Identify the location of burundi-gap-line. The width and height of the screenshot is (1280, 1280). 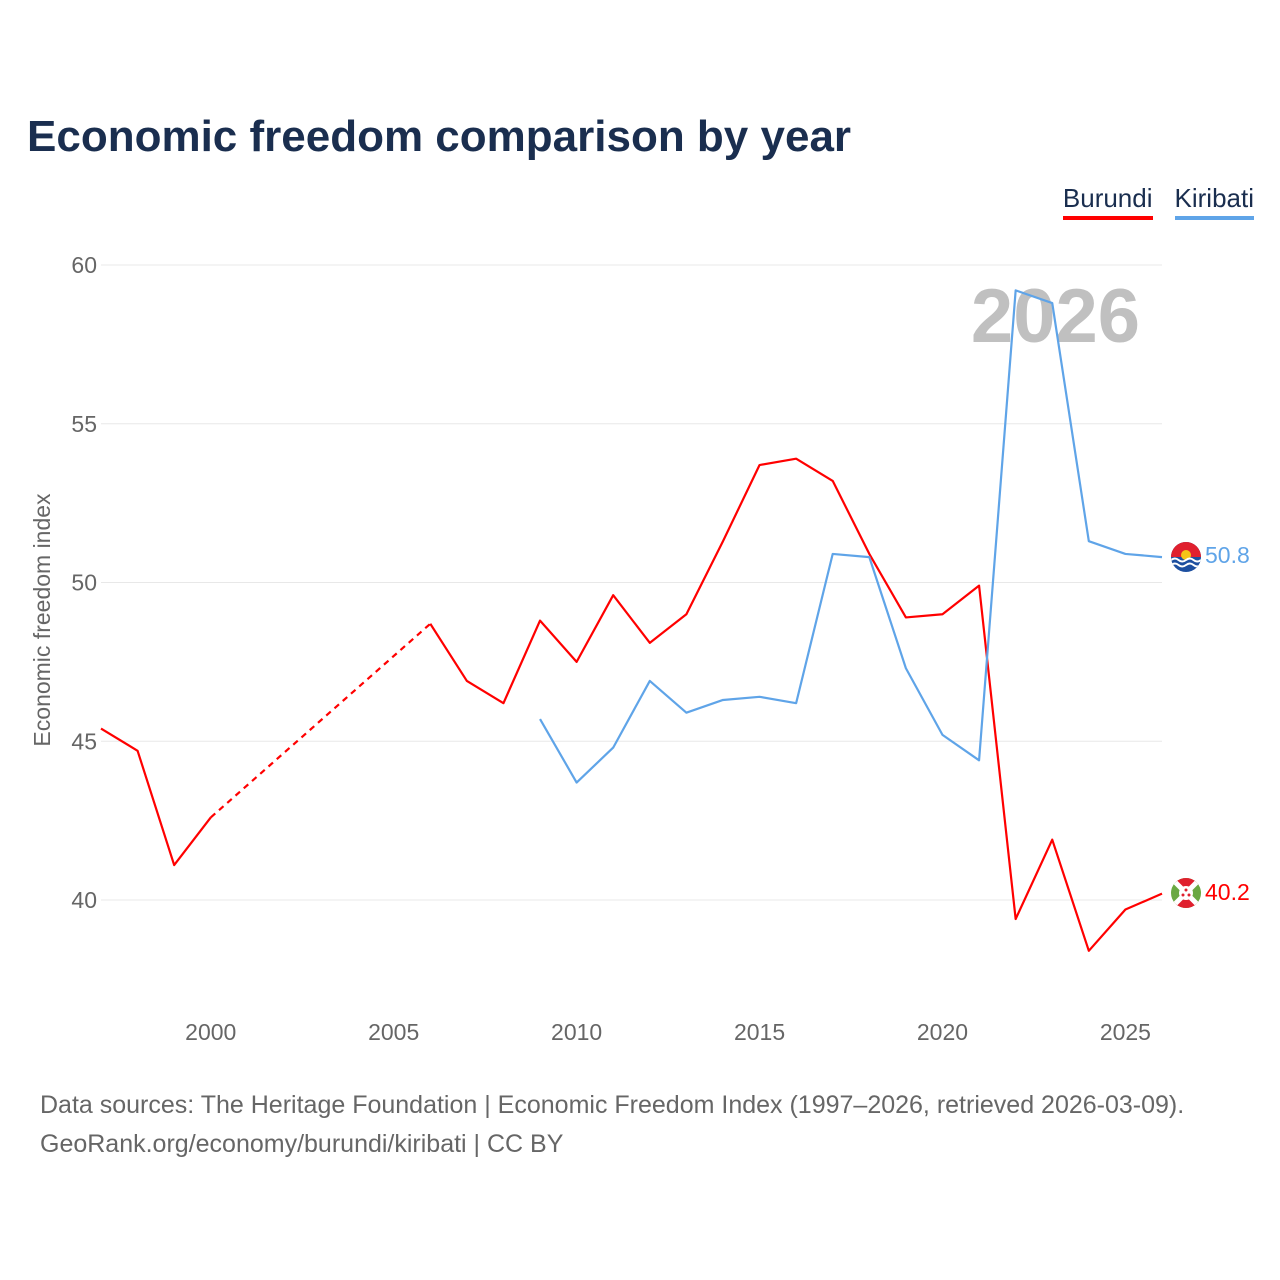
(321, 720).